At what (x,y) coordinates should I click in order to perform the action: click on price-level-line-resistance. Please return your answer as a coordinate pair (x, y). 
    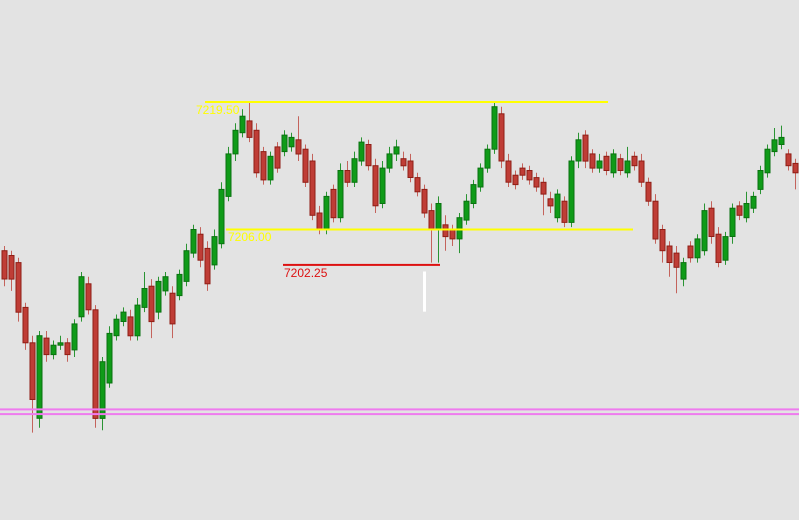
    Looking at the image, I should click on (406, 102).